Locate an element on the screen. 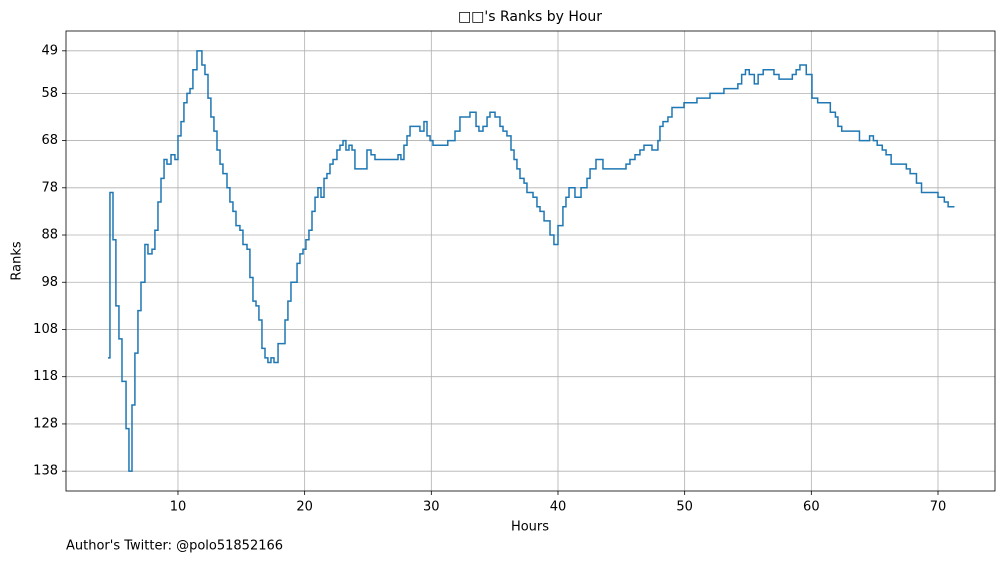 The height and width of the screenshot is (562, 1005). y-tick-label: 68 is located at coordinates (49, 140).